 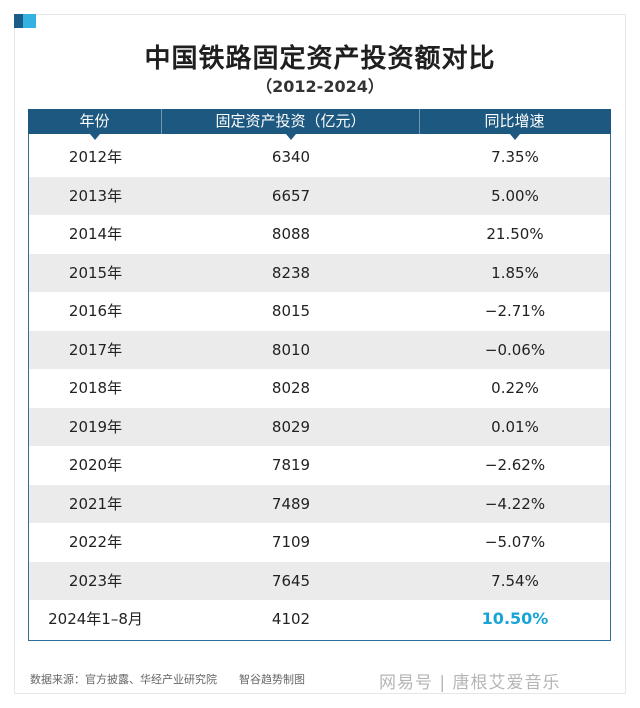 What do you see at coordinates (95, 195) in the screenshot?
I see `year-cell: 2013年` at bounding box center [95, 195].